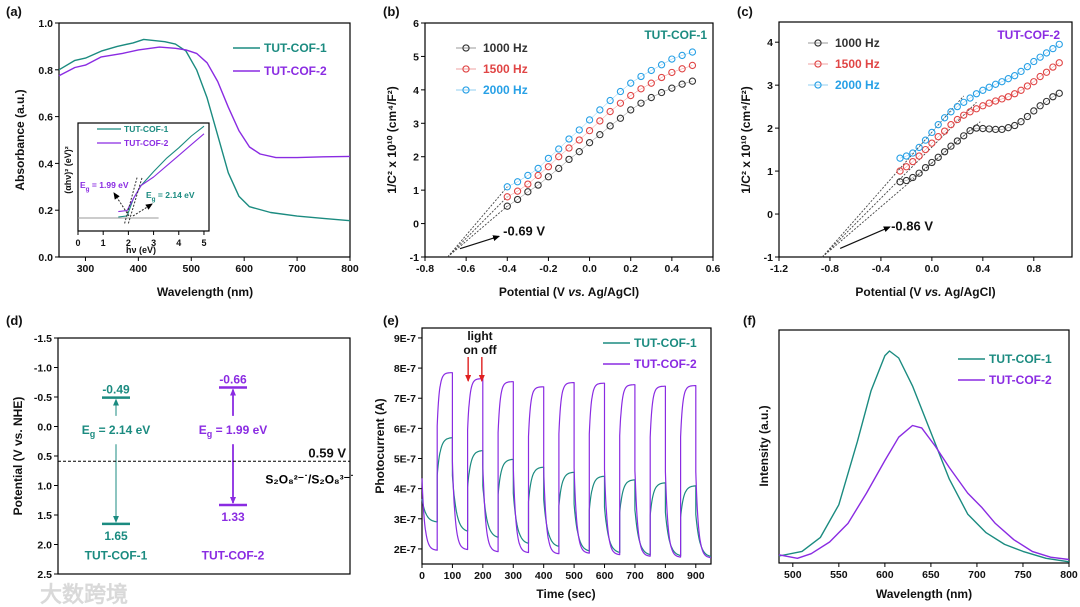 Image resolution: width=1080 pixels, height=607 pixels. What do you see at coordinates (233, 380) in the screenshot?
I see `cb-value-label: -0.66` at bounding box center [233, 380].